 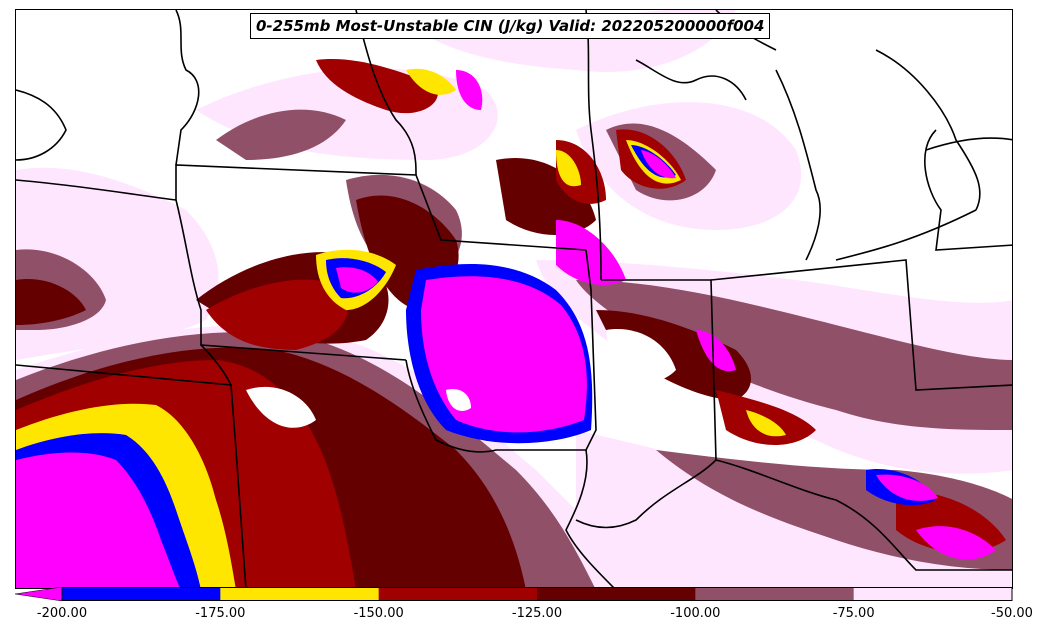 What do you see at coordinates (220, 613) in the screenshot?
I see `colorbar-tick-label: -175.00` at bounding box center [220, 613].